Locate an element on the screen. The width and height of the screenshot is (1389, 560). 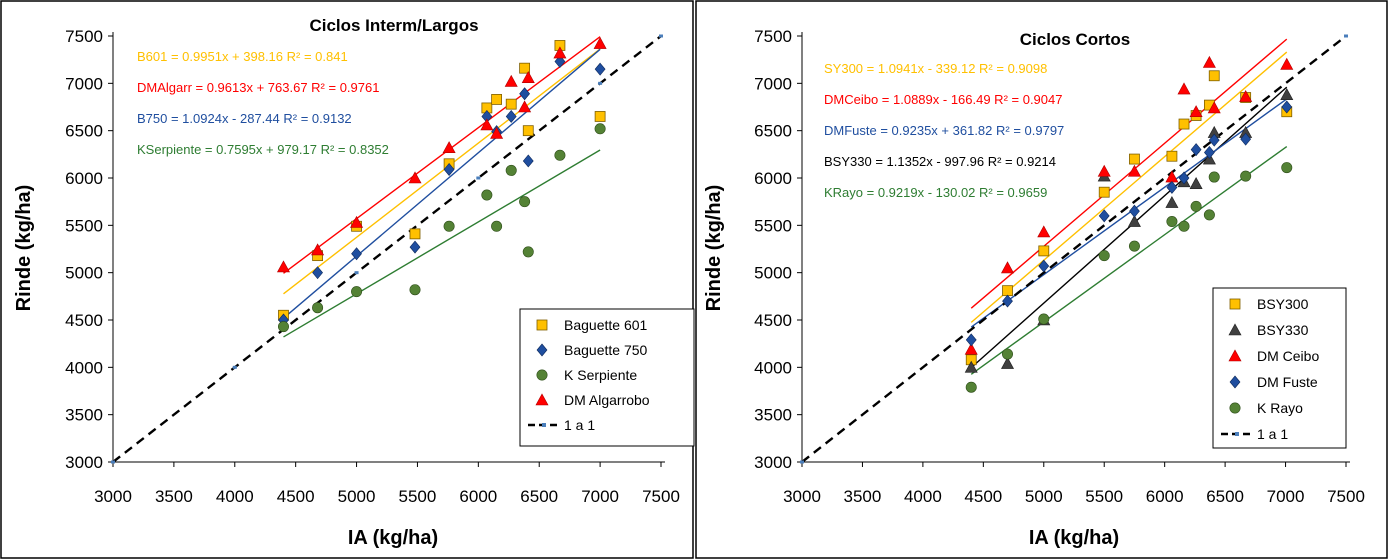
trendline-equation: KRayo = 0.9219x - 130.02 R² = 0.9659 is located at coordinates (935, 192).